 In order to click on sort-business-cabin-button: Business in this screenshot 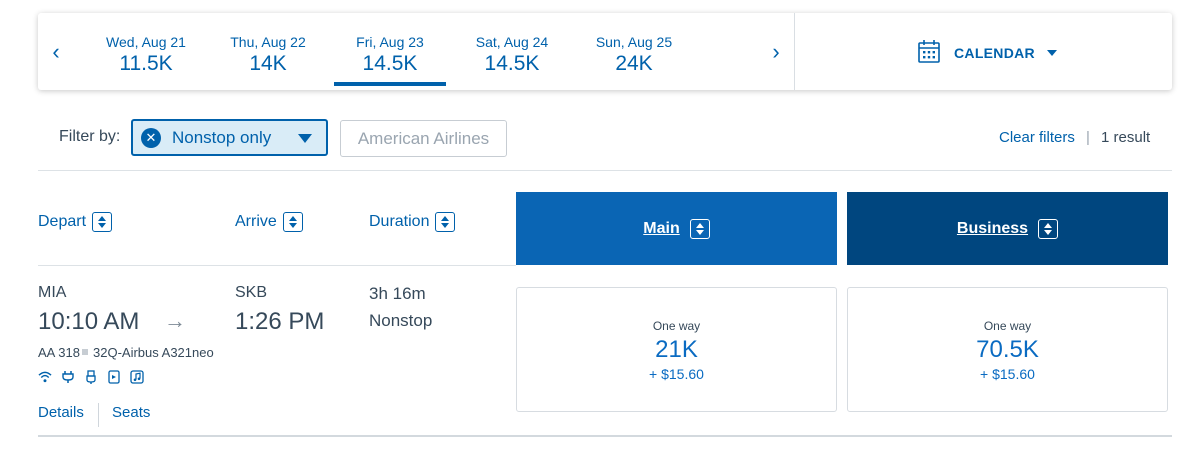, I will do `click(1007, 228)`.